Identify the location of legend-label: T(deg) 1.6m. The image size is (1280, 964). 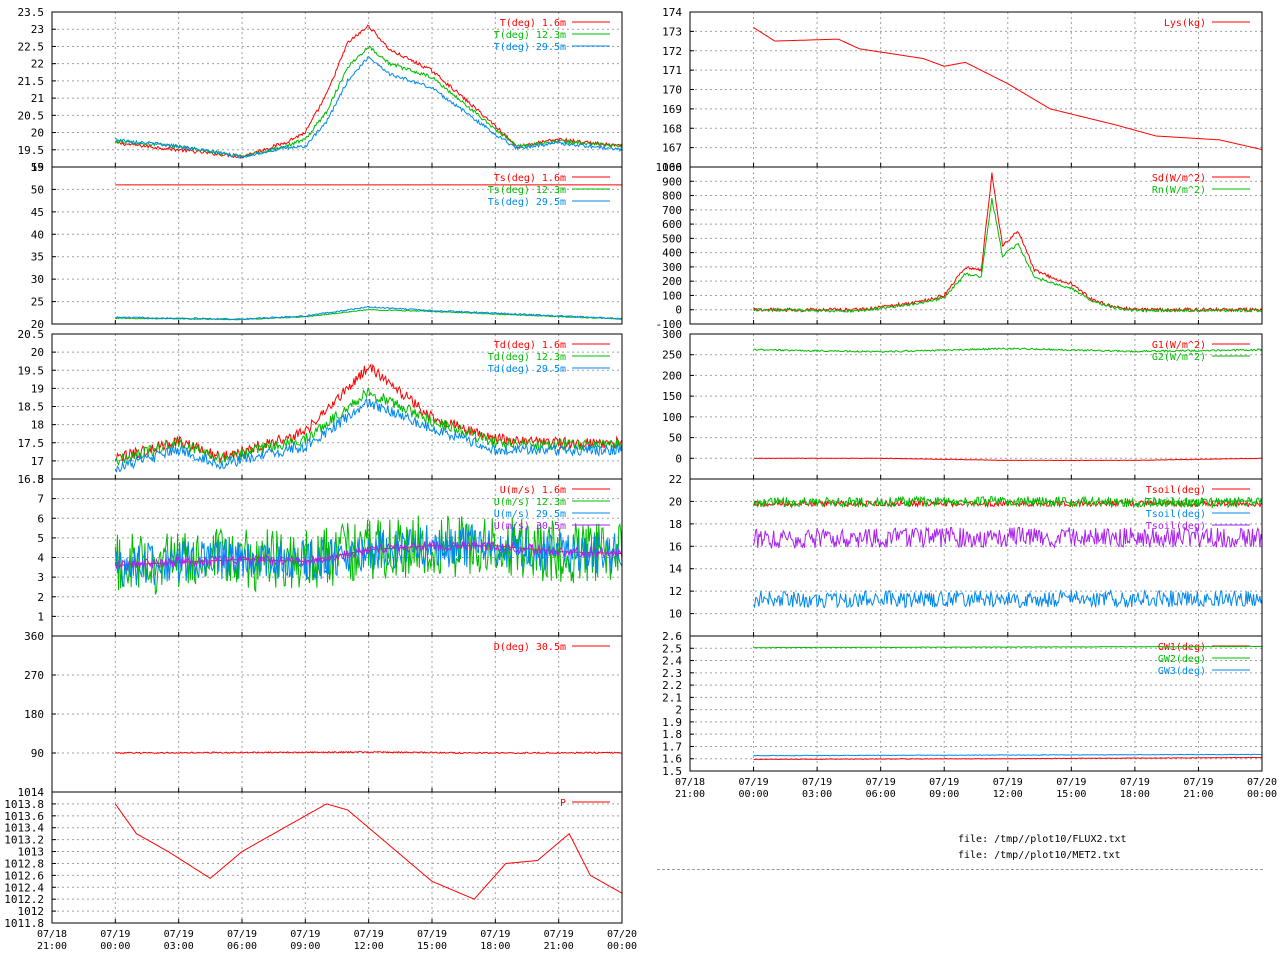
(533, 23).